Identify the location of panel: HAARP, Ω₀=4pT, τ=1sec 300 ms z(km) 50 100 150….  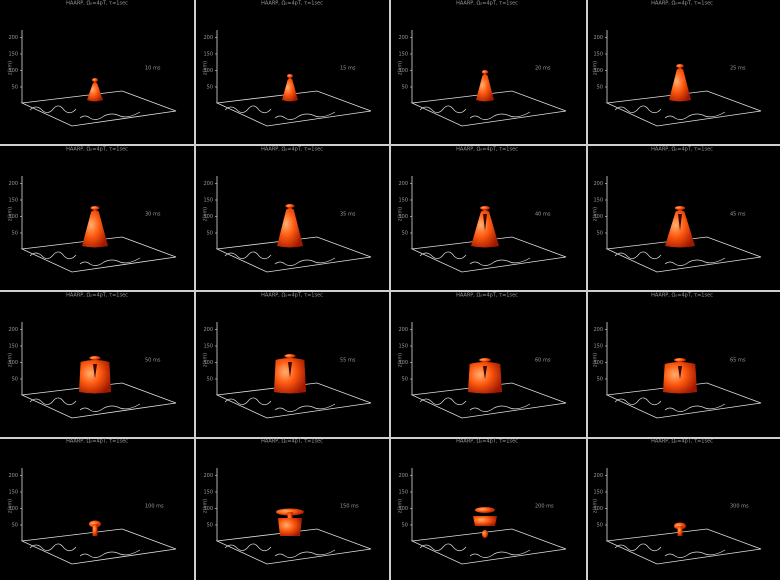
(677, 502).